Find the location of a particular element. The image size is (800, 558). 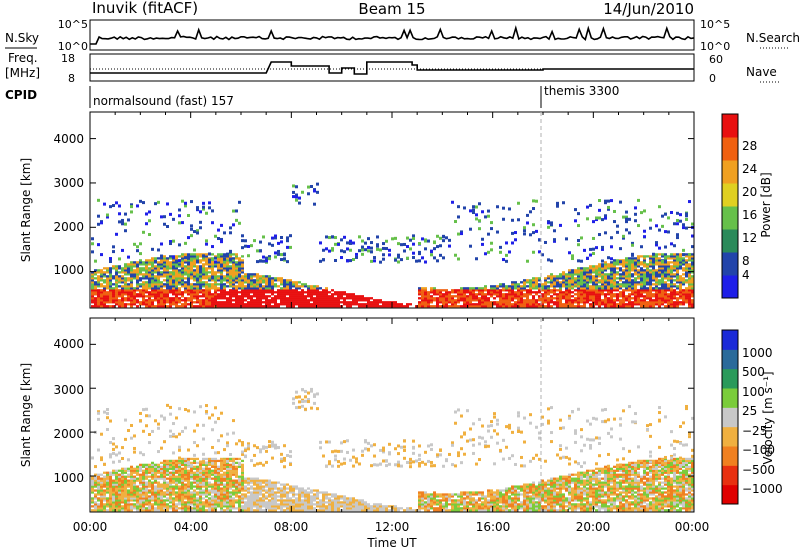

freq-tick-bottom: 8 is located at coordinates (71, 78).